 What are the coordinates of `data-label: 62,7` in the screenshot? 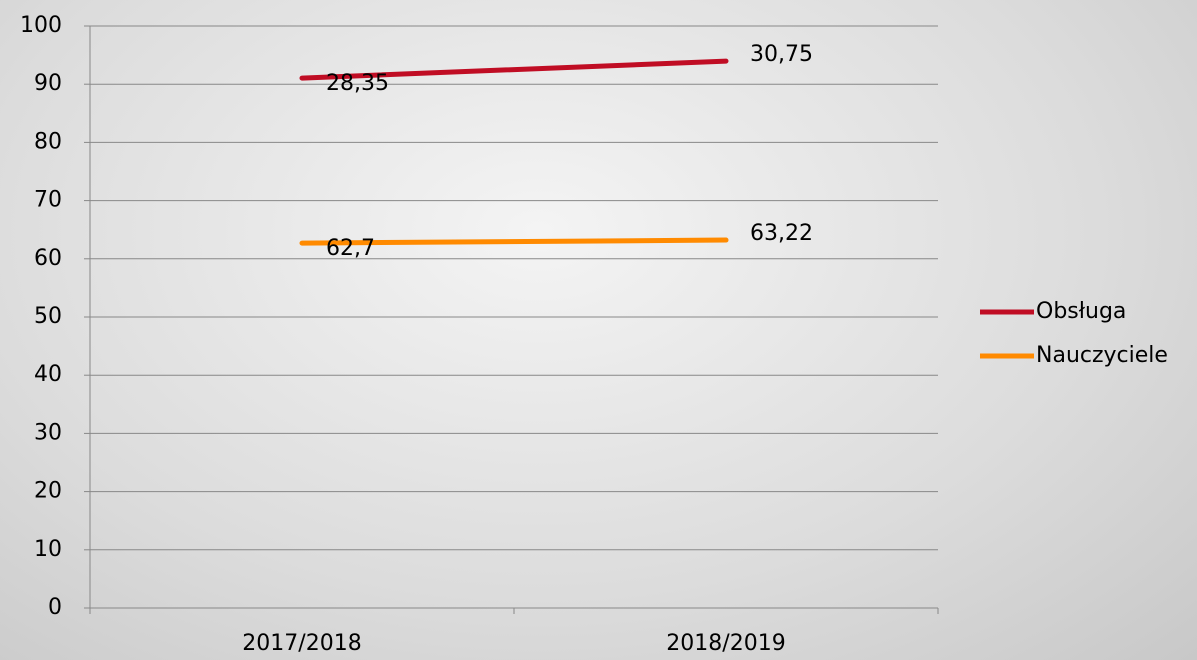 It's located at (350, 248).